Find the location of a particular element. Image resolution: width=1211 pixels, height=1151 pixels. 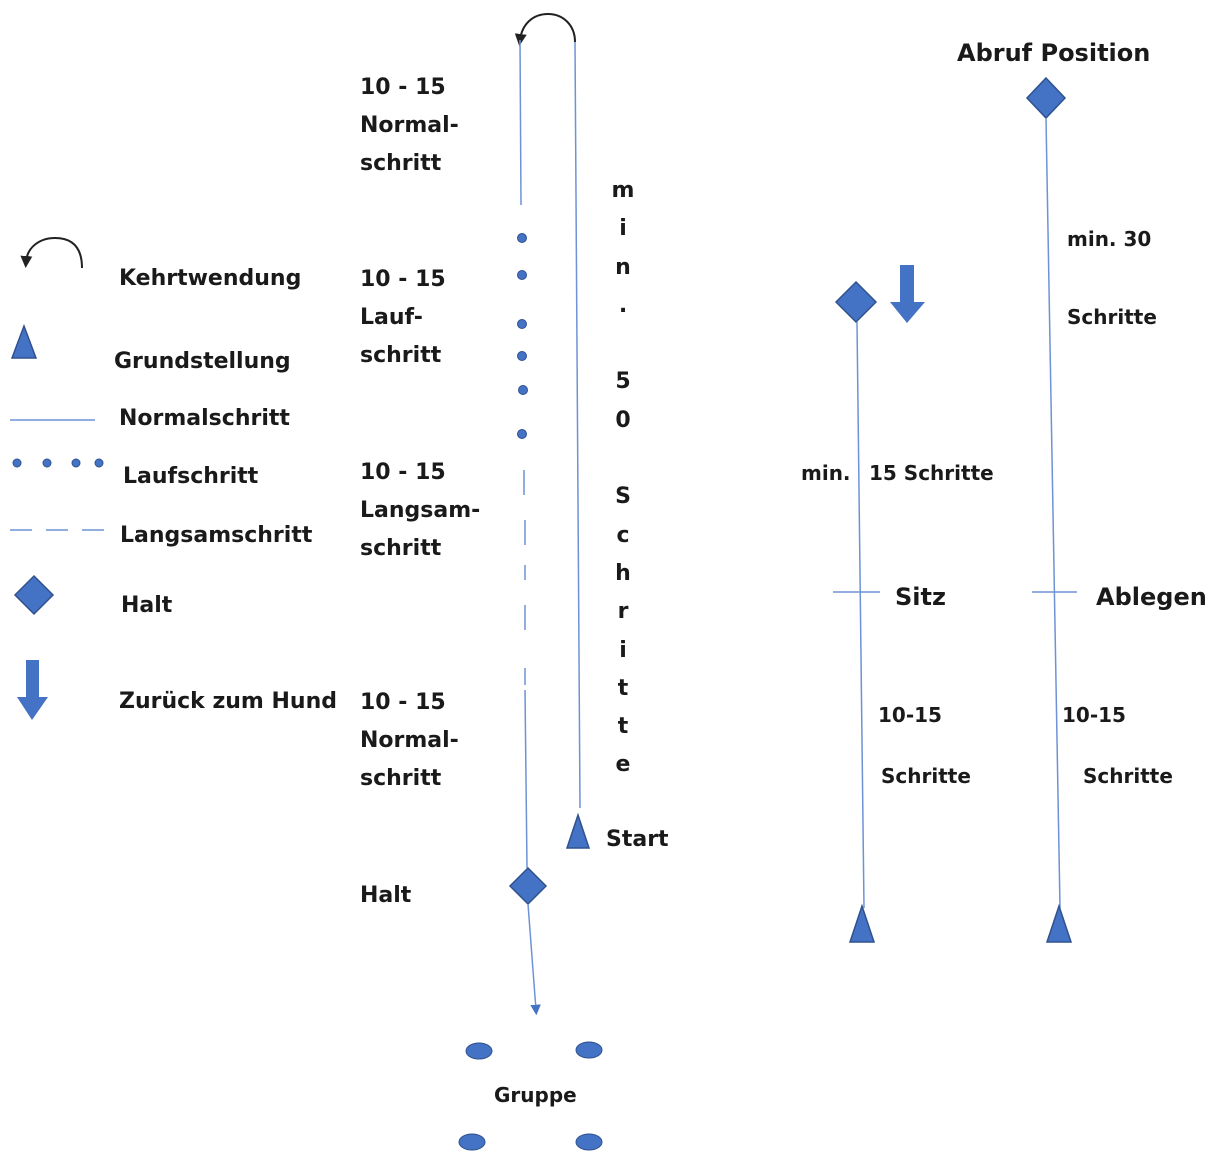

normal-top-label: 10 - 15 Normal-schritt is located at coordinates (409, 125).